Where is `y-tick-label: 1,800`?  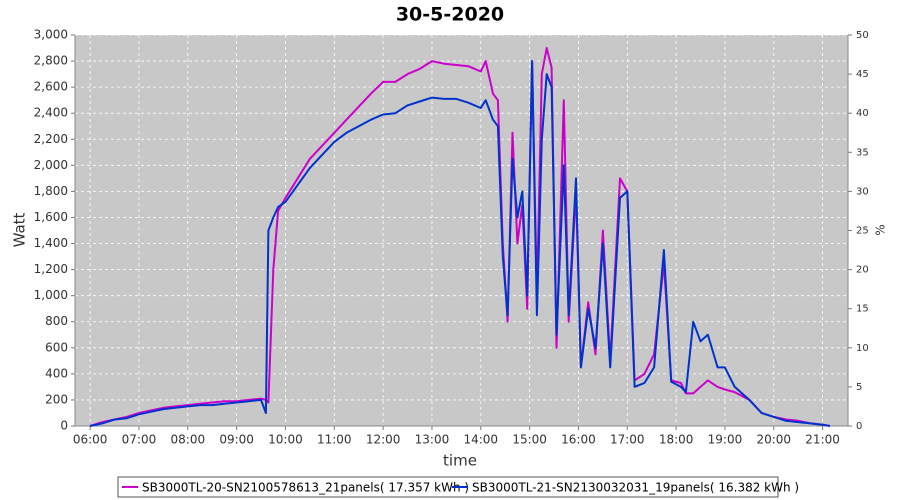 y-tick-label: 1,800 is located at coordinates (51, 191).